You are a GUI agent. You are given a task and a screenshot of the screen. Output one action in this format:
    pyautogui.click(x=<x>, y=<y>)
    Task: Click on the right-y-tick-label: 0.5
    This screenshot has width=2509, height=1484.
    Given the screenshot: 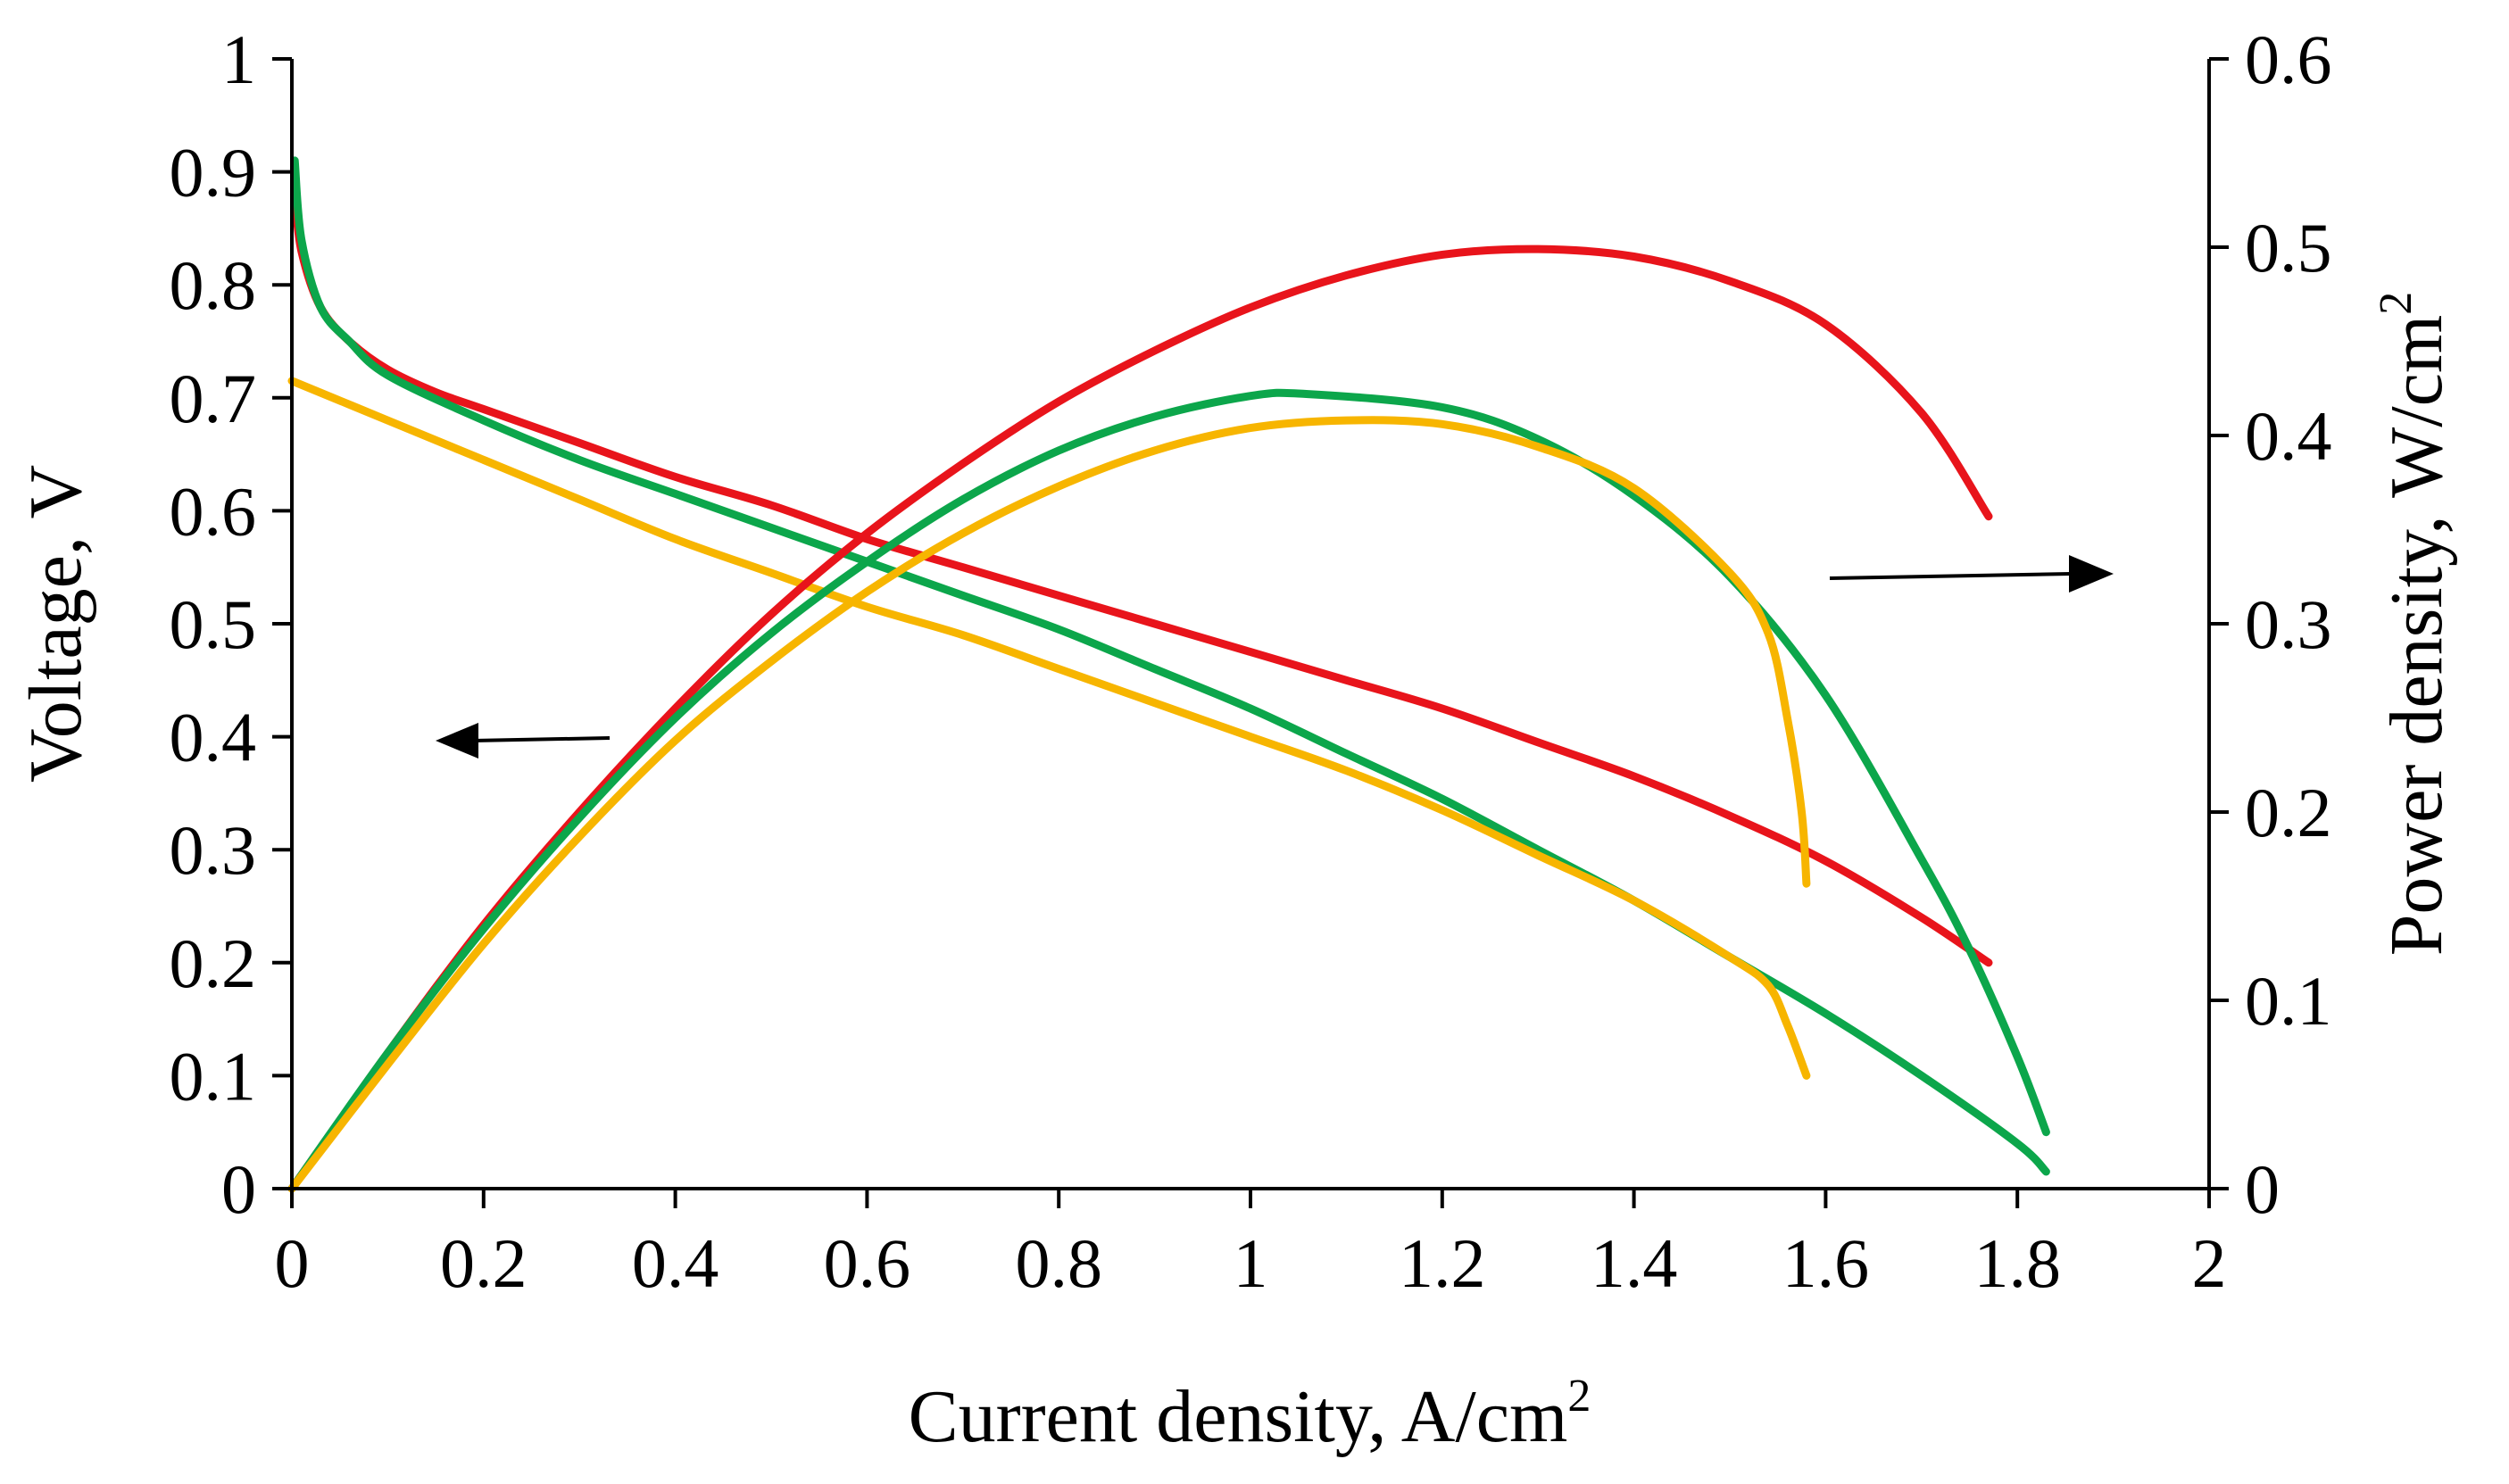 What is the action you would take?
    pyautogui.click(x=2288, y=247)
    